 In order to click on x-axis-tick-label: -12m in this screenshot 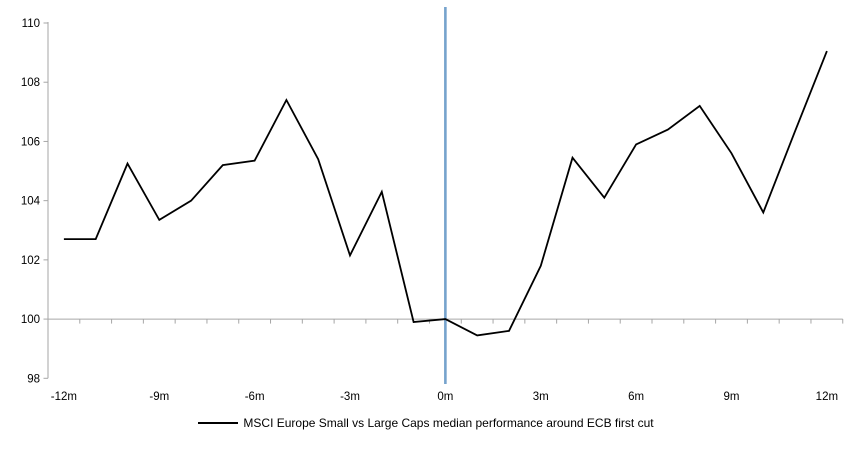, I will do `click(64, 397)`.